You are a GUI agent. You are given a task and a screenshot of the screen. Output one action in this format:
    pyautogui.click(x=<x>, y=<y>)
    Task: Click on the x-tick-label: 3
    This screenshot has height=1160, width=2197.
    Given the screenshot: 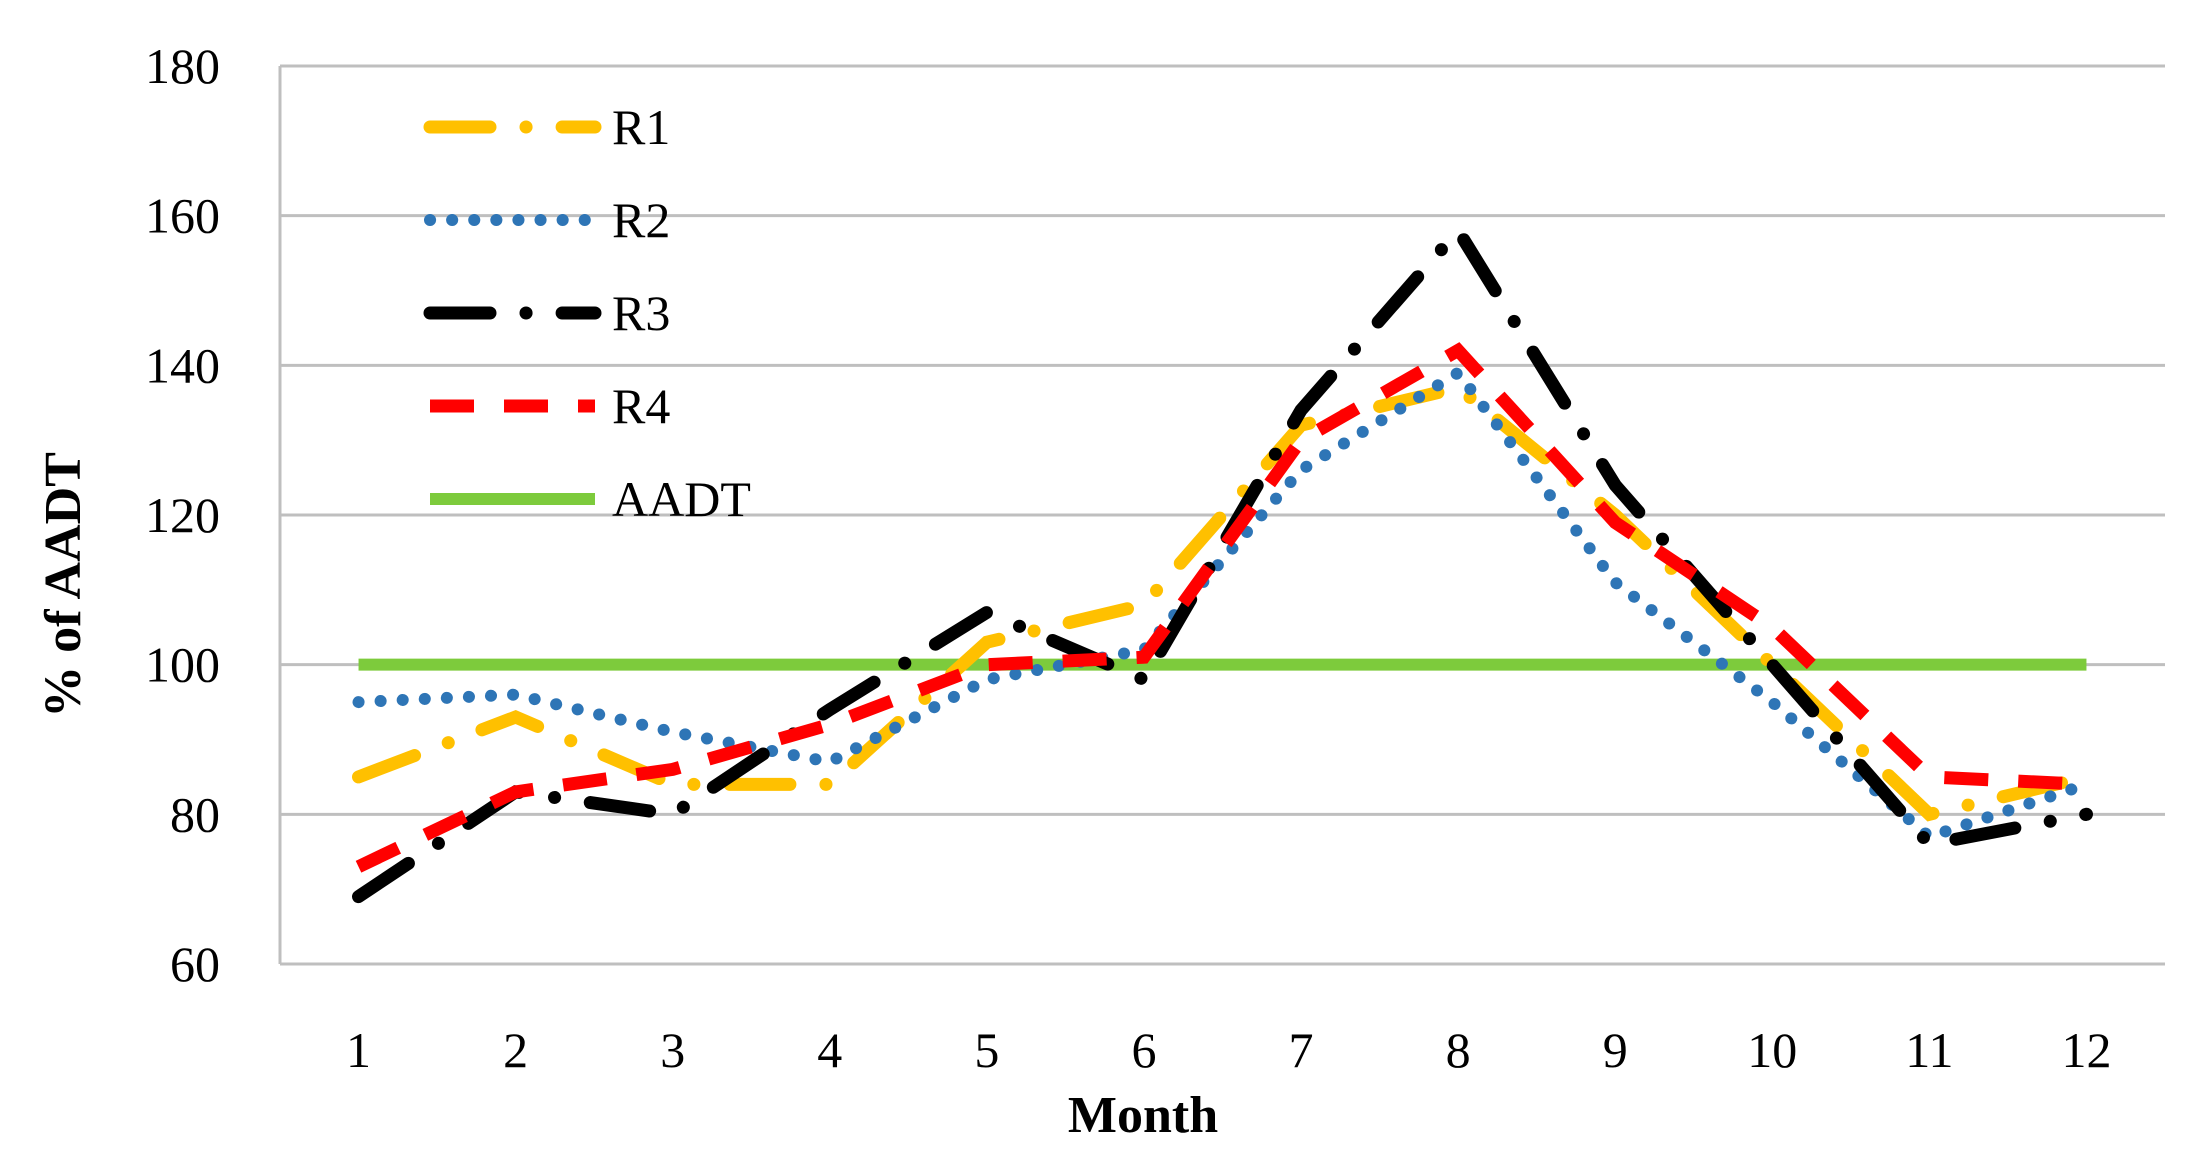 What is the action you would take?
    pyautogui.click(x=672, y=1050)
    